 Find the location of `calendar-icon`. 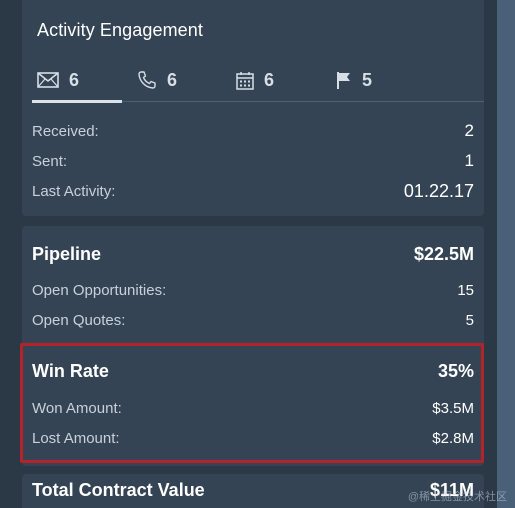

calendar-icon is located at coordinates (245, 80).